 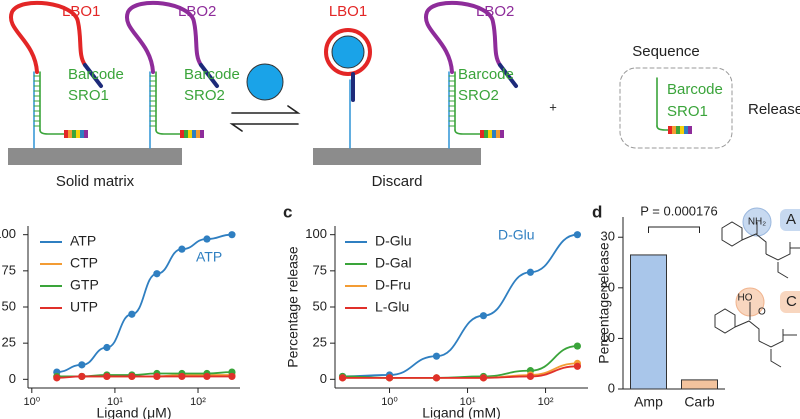 What do you see at coordinates (209, 257) in the screenshot?
I see `annotation: ATP` at bounding box center [209, 257].